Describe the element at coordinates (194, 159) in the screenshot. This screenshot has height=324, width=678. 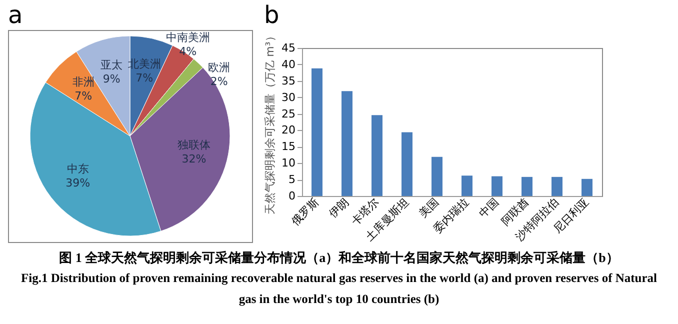
I see `data-label: 32%` at that location.